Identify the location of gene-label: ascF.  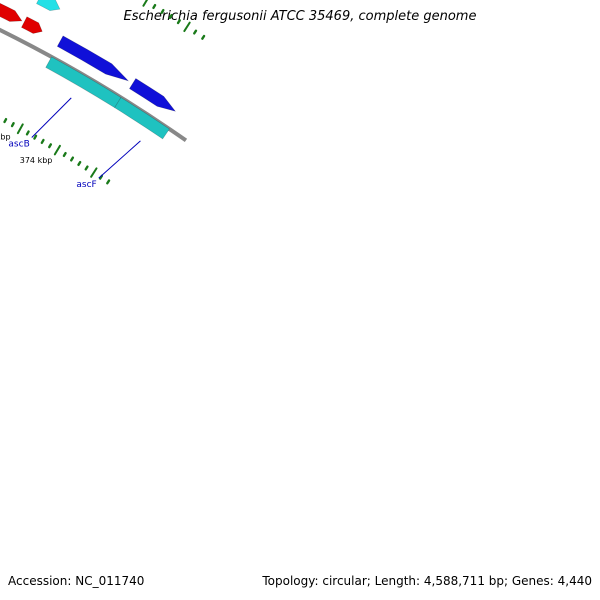
(86, 185).